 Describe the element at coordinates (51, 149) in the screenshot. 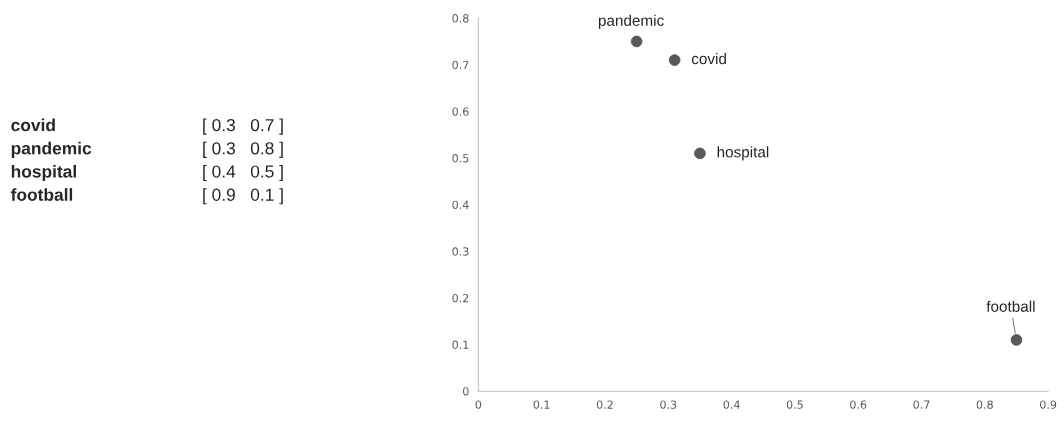

I see `text: pandemic` at that location.